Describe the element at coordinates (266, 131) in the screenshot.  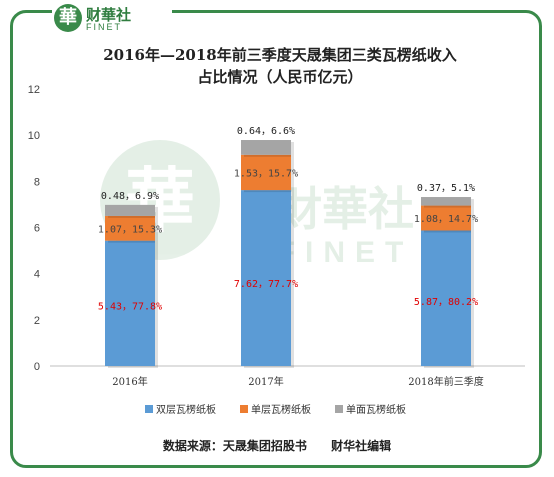
I see `data-label: 0.64，6.6%` at that location.